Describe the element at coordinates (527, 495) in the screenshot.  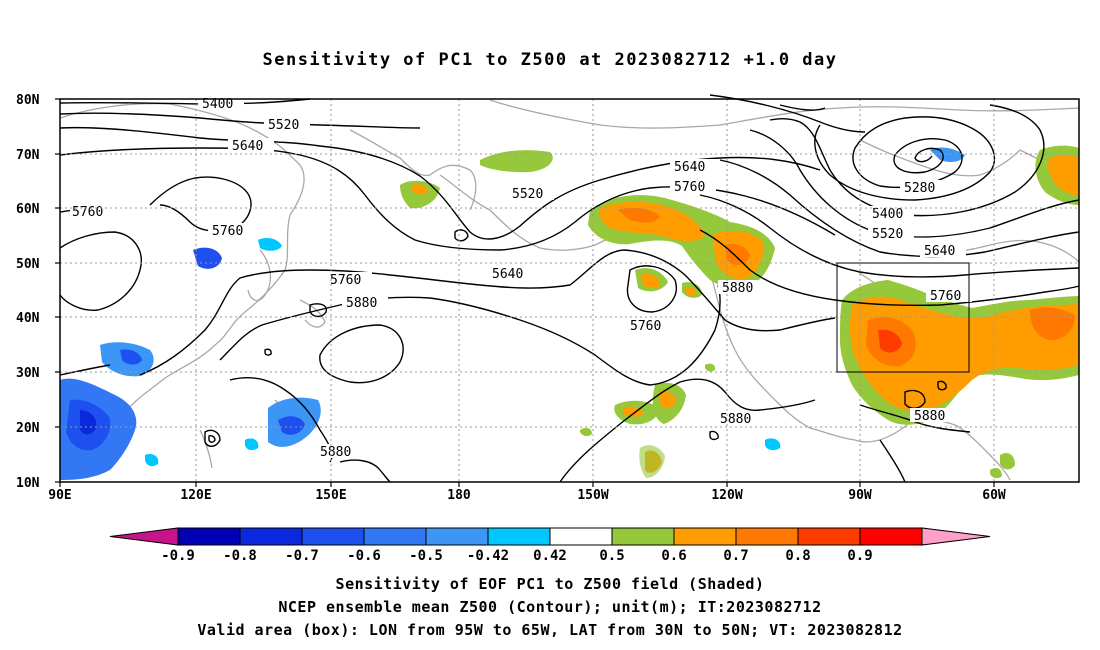
I see `longitude-labels: 90E 120E 150E 180 150W 120W 90W 60W` at that location.